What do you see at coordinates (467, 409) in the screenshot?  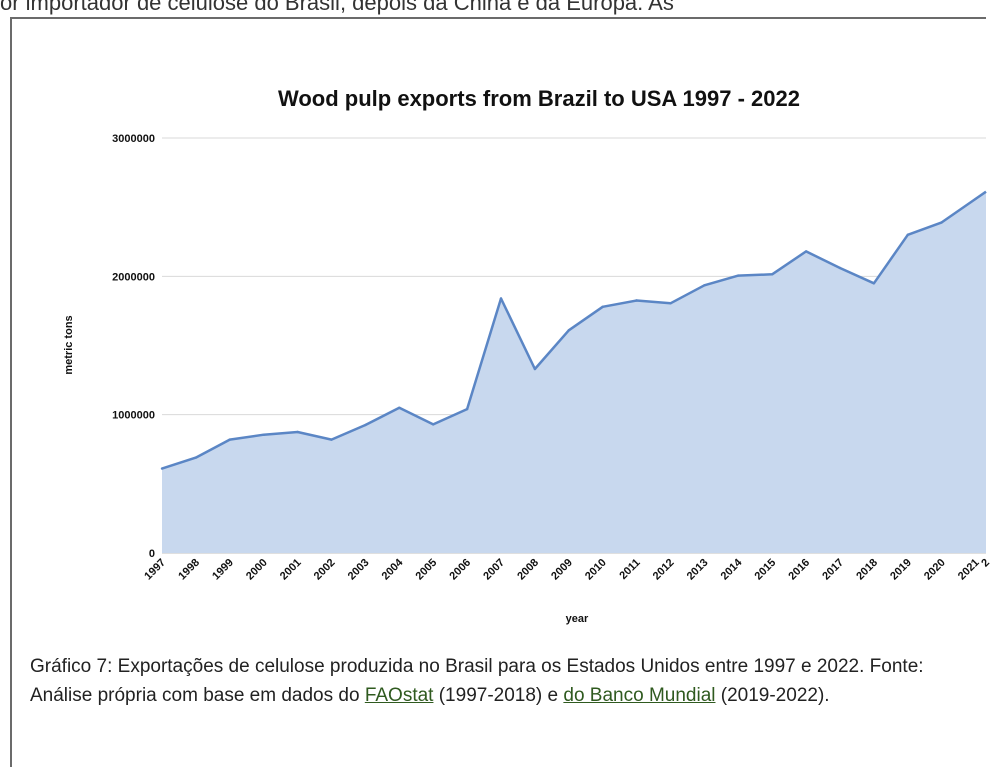 I see `data-point-2006` at bounding box center [467, 409].